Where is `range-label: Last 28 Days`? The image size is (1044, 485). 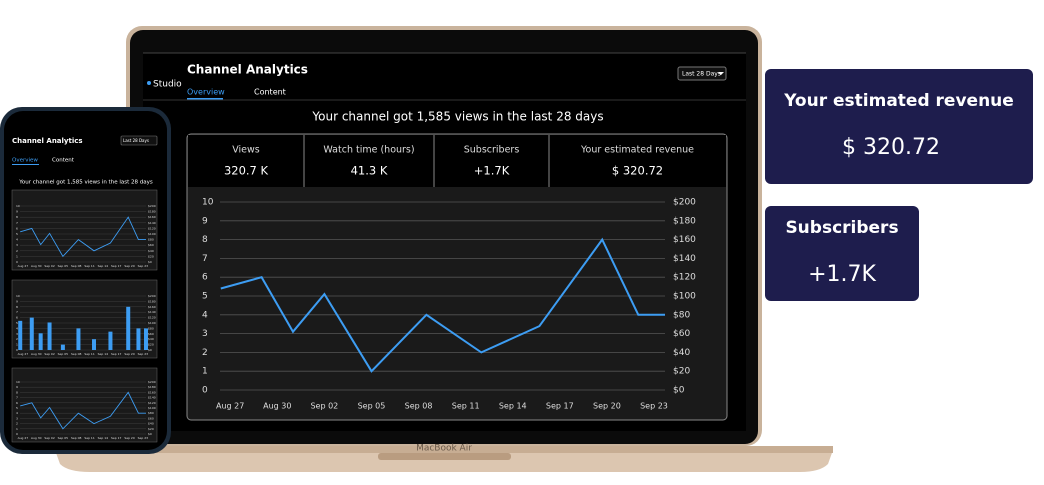
range-label: Last 28 Days is located at coordinates (701, 74).